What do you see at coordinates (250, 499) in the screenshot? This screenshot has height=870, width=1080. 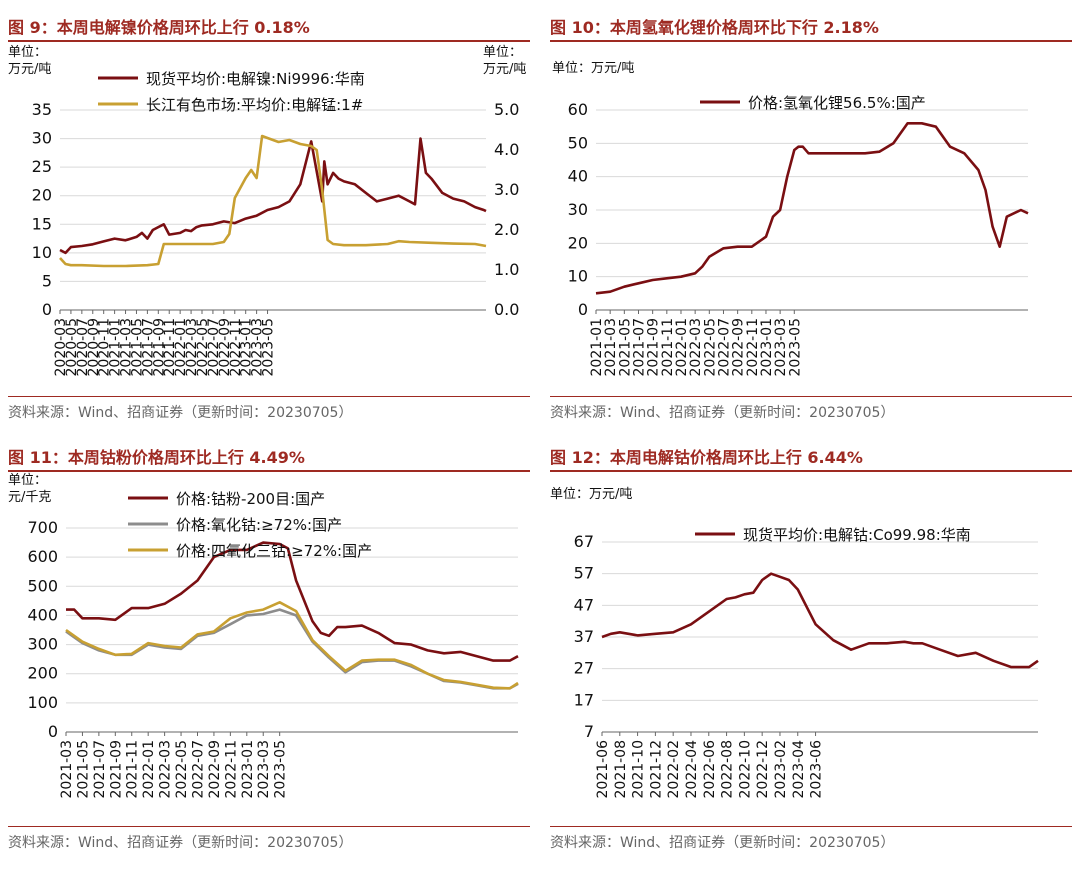 I see `legend-label: 价格:钴粉-200目:国产` at bounding box center [250, 499].